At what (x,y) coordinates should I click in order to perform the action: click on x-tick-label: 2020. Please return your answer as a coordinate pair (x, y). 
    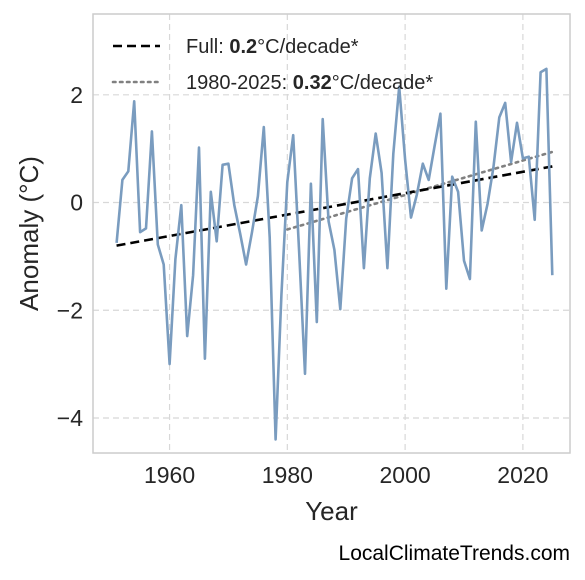
    Looking at the image, I should click on (522, 475).